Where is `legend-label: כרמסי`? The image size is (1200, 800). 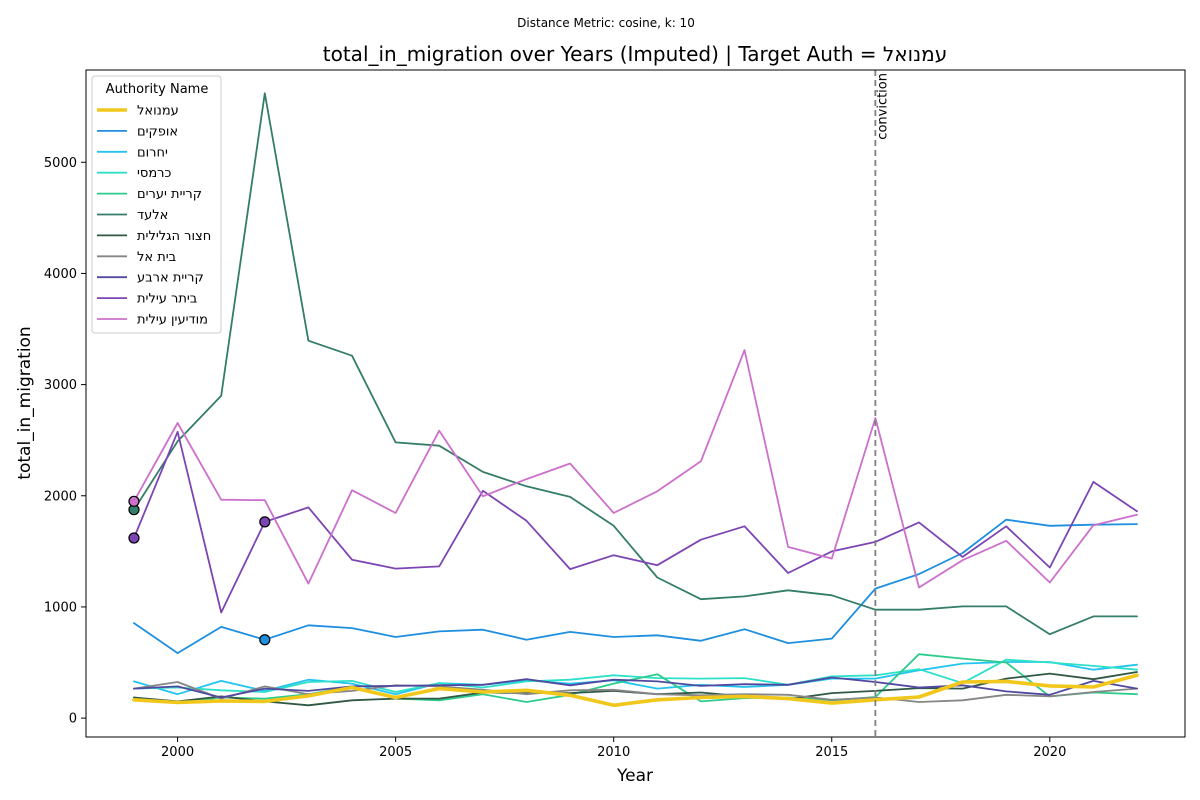
legend-label: כרמסי is located at coordinates (154, 173).